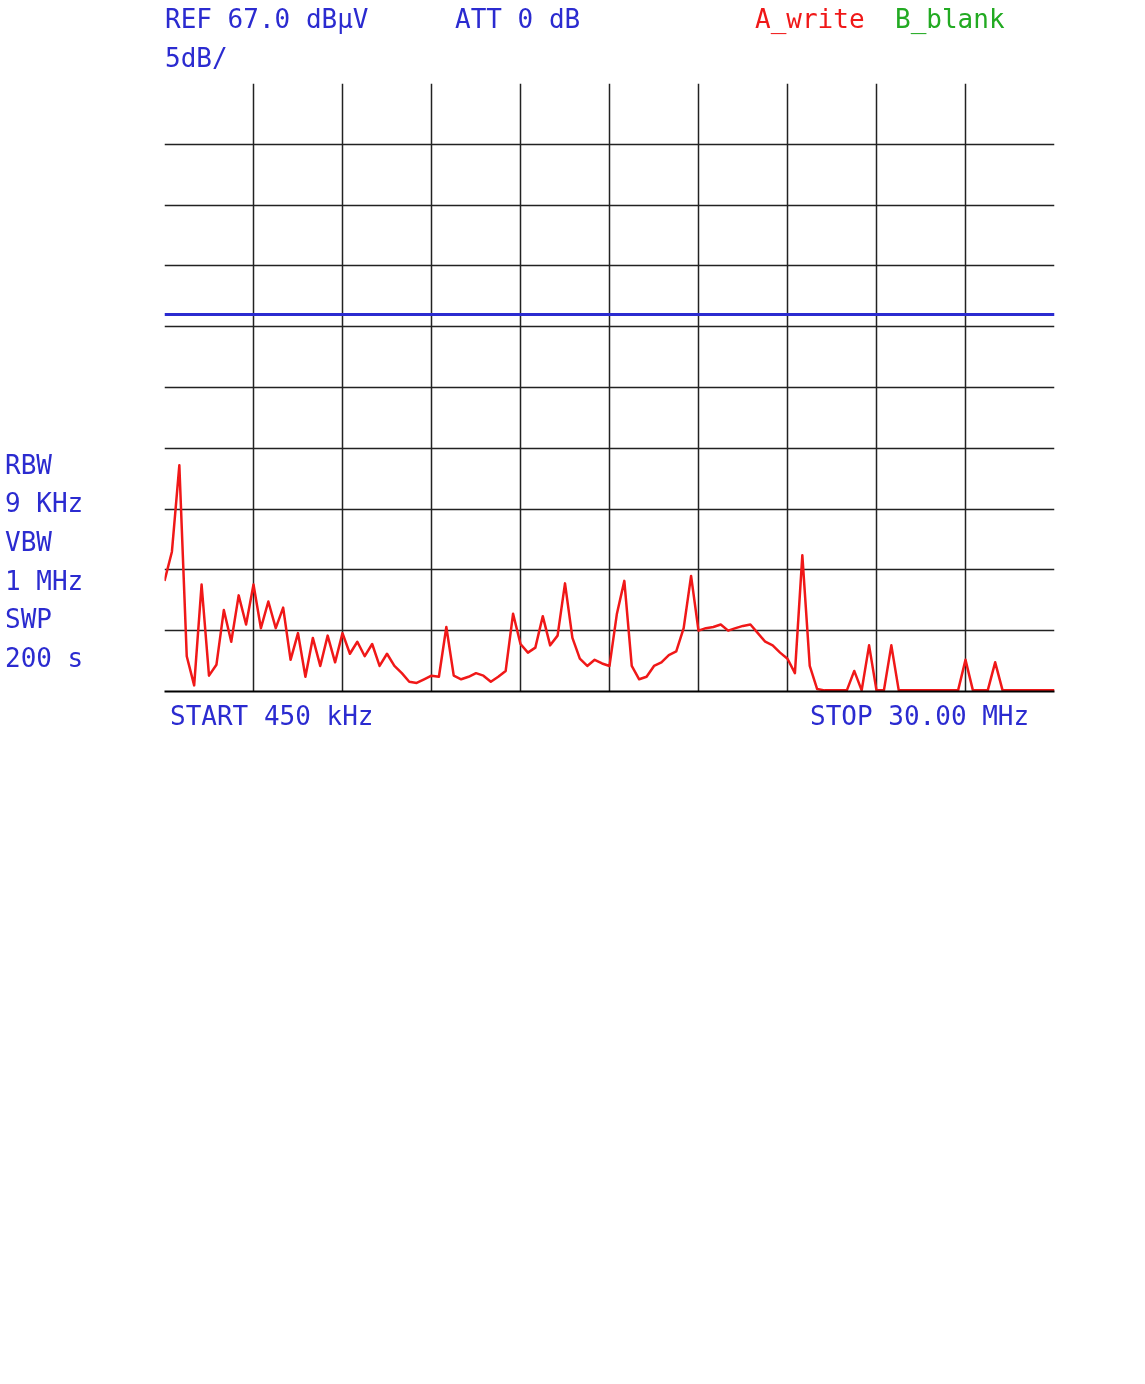 The height and width of the screenshot is (1384, 1145). I want to click on text: 1 MHz, so click(44, 580).